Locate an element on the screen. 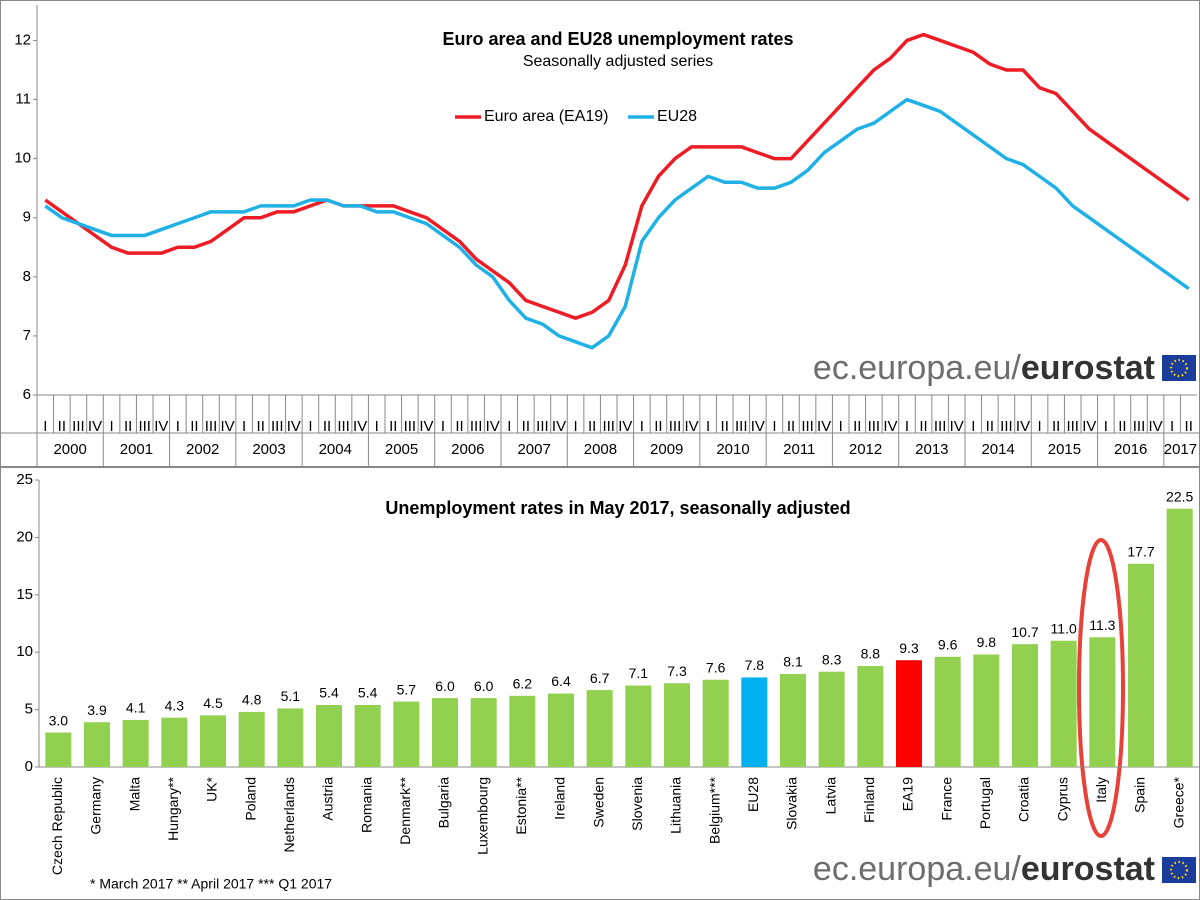  x-tick-label: Latvia is located at coordinates (830, 796).